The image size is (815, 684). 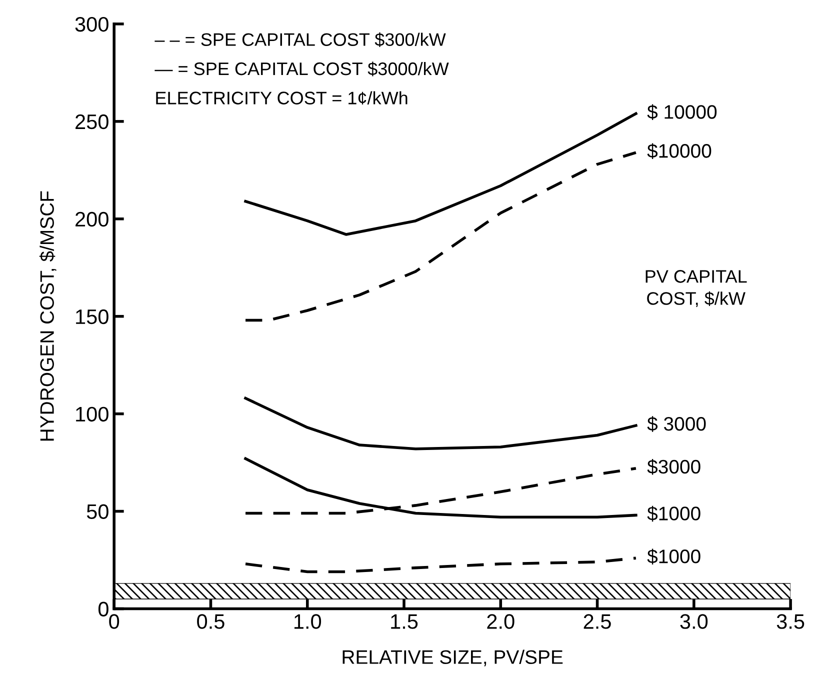 What do you see at coordinates (92, 219) in the screenshot?
I see `y-tick-label: 200` at bounding box center [92, 219].